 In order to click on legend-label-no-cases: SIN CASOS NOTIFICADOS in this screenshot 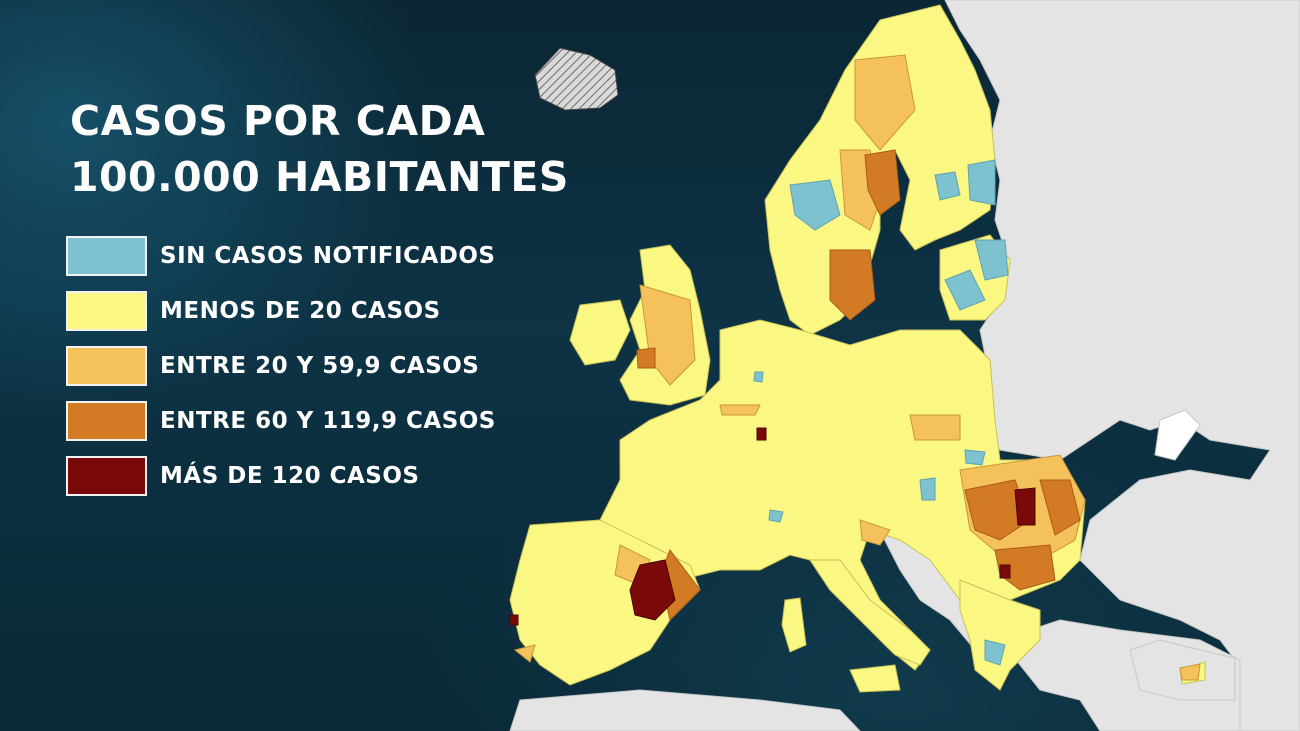, I will do `click(328, 256)`.